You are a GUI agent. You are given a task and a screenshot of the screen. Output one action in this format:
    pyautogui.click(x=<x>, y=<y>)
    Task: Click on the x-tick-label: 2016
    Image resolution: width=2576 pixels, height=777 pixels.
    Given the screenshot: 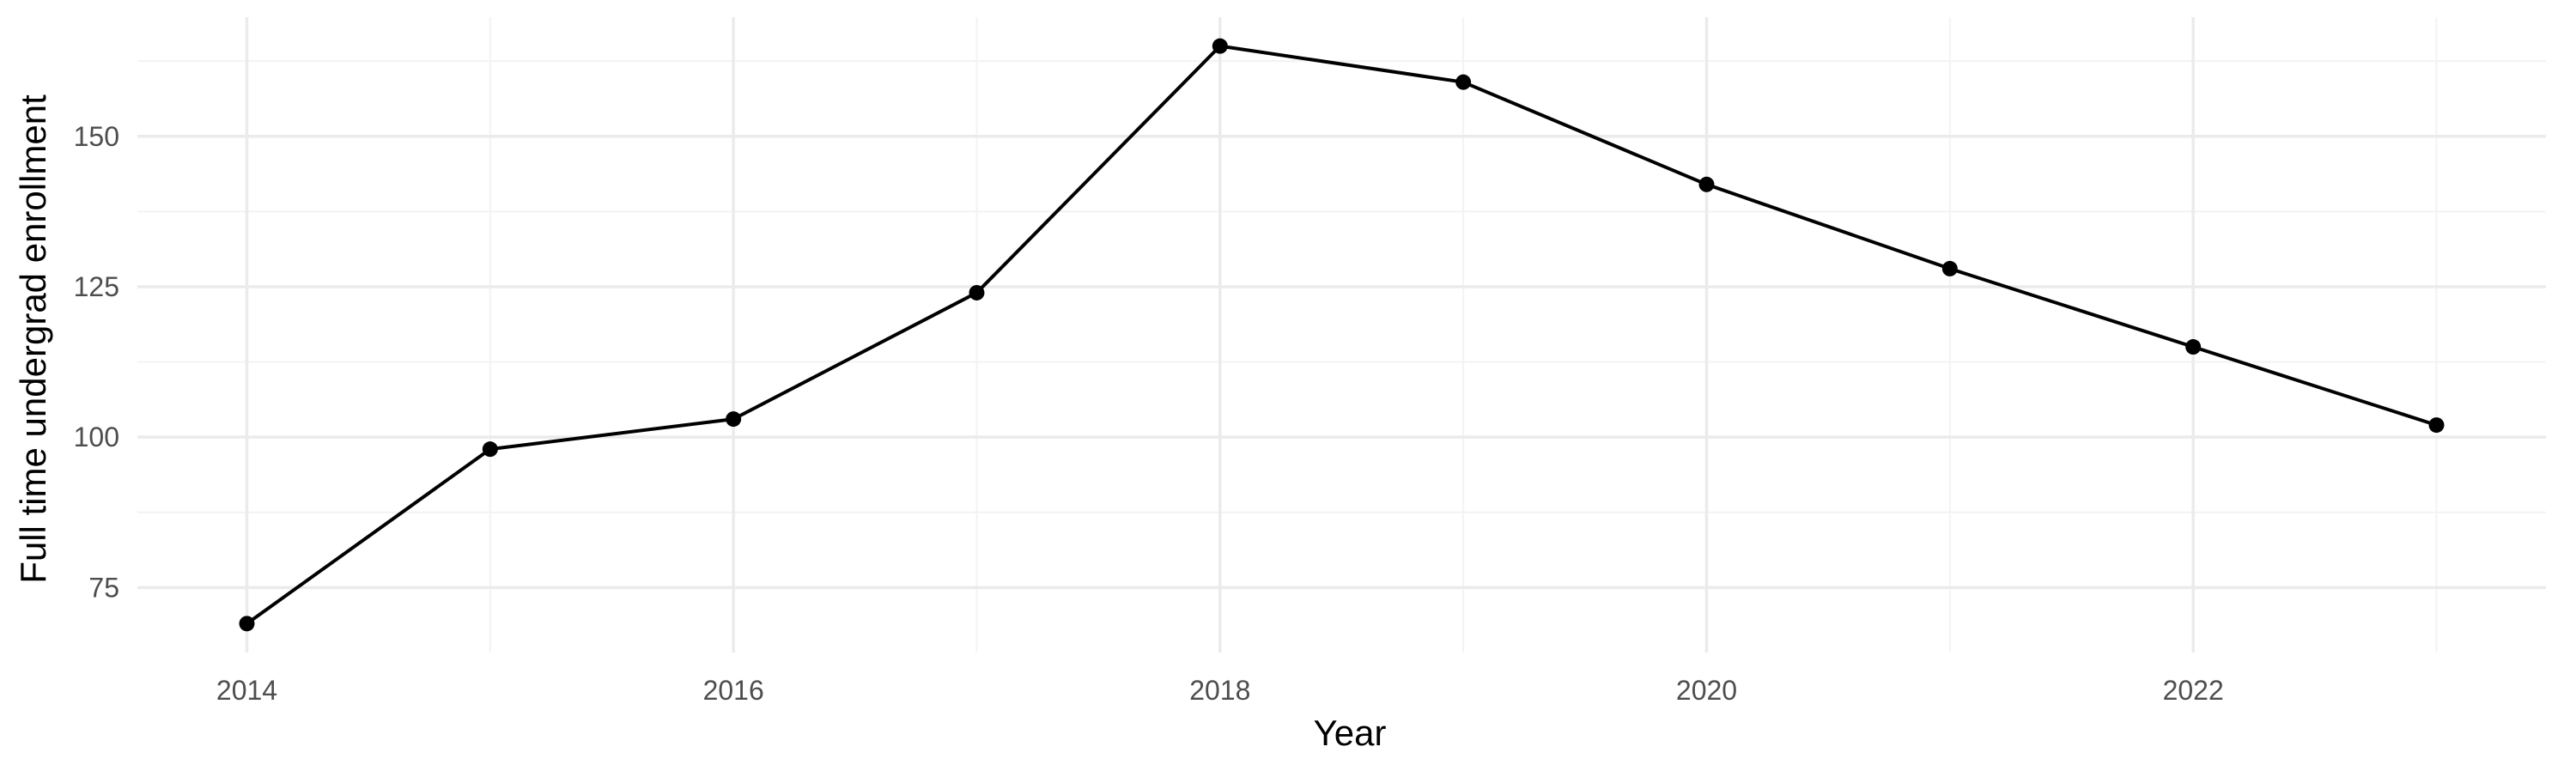 What is the action you would take?
    pyautogui.click(x=733, y=690)
    